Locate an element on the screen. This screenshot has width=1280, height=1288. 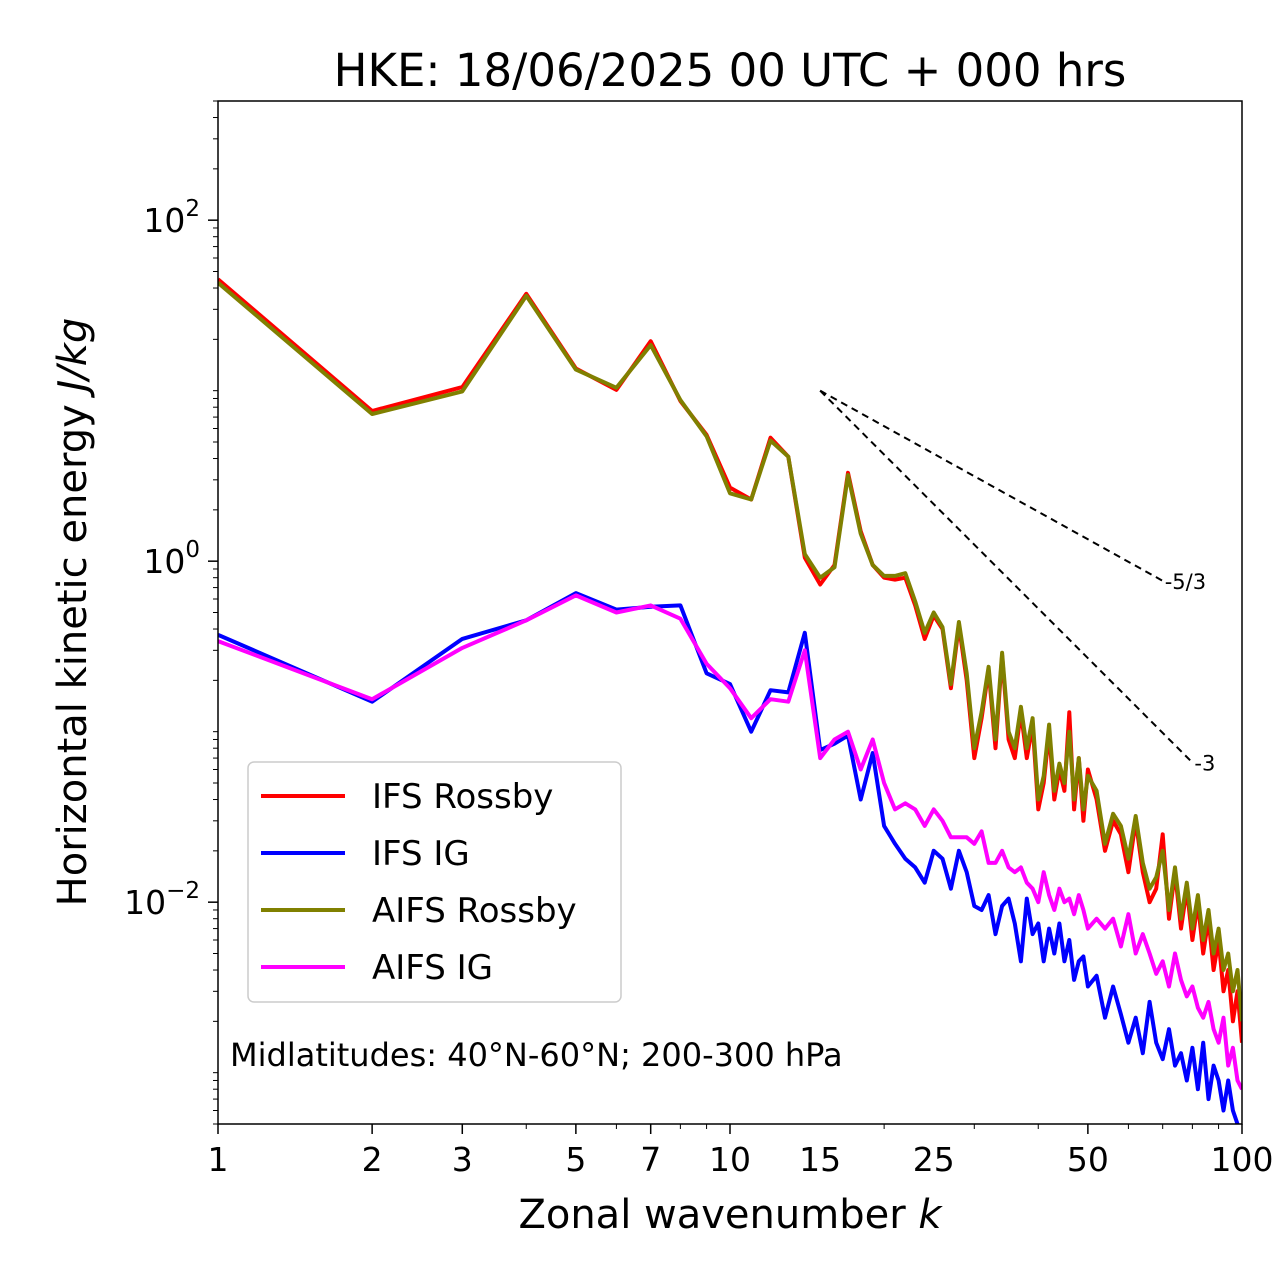
reference-line-label: -3 is located at coordinates (1204, 764).